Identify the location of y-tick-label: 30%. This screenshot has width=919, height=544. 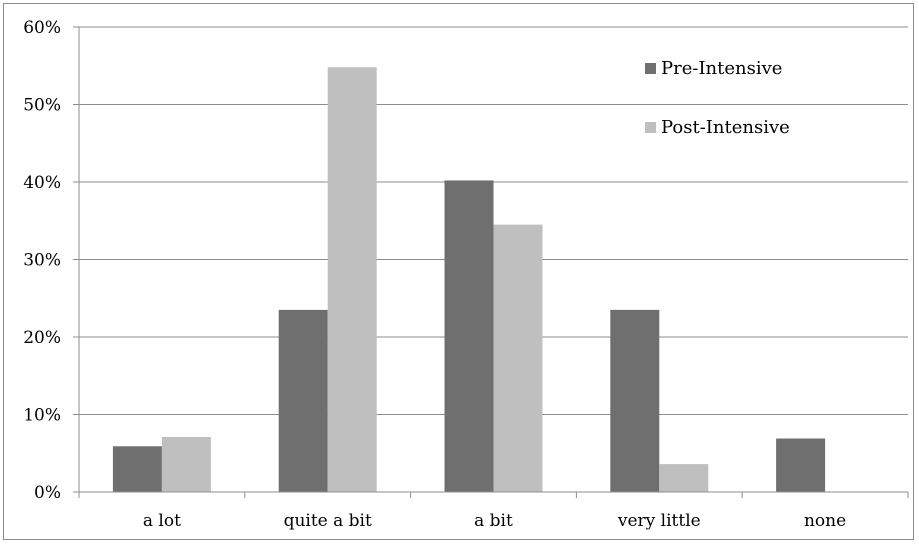
(42, 261).